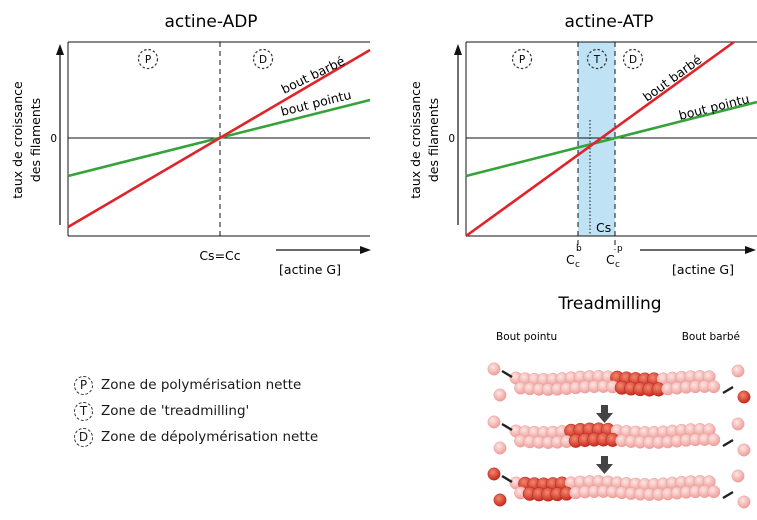 The width and height of the screenshot is (757, 520). What do you see at coordinates (201, 385) in the screenshot?
I see `legend-p-text: Zone de polymérisation nette` at bounding box center [201, 385].